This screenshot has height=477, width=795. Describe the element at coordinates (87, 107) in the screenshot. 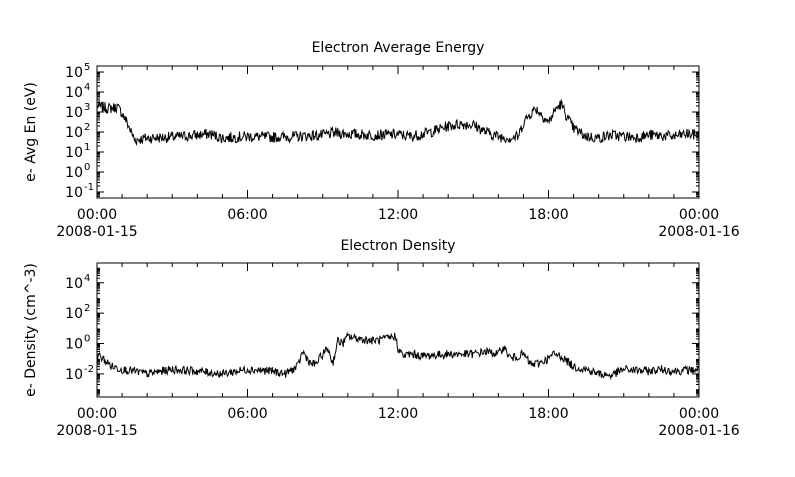

I see `y-tick-exponent: 3` at that location.